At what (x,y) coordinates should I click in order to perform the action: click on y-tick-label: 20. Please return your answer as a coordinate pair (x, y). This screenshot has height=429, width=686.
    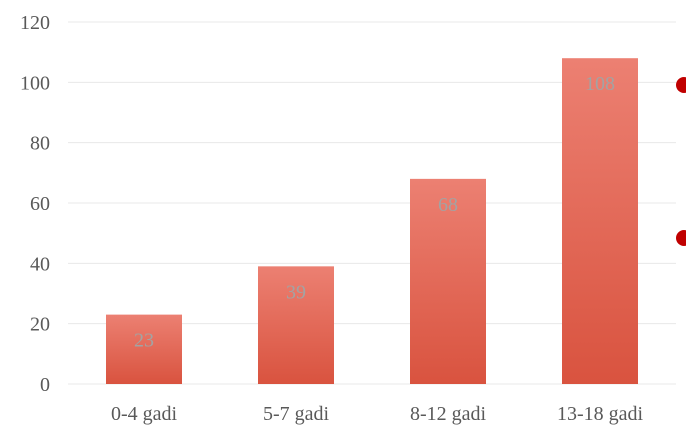
    Looking at the image, I should click on (40, 325).